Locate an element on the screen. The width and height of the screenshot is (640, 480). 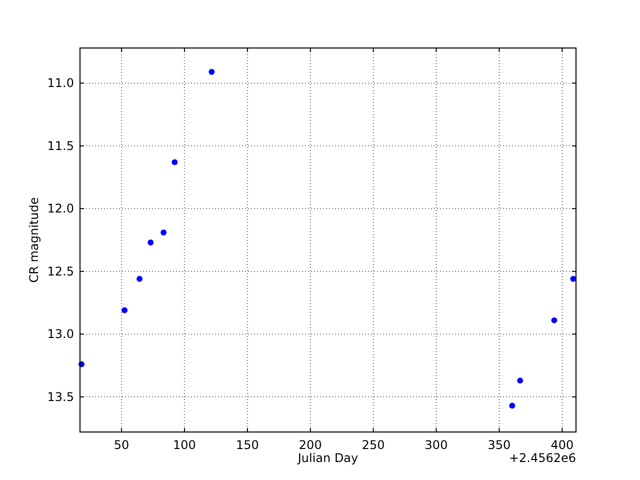
x-tick-label: 50 is located at coordinates (122, 445).